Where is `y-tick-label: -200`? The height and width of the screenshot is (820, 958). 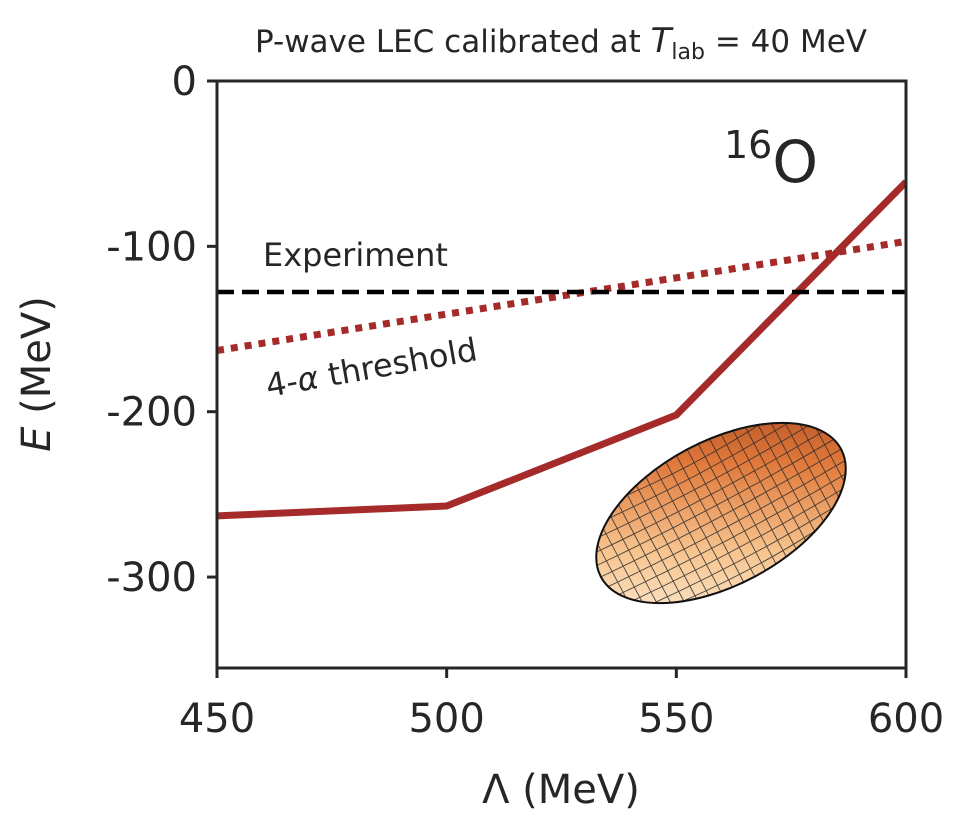
y-tick-label: -200 is located at coordinates (151, 413).